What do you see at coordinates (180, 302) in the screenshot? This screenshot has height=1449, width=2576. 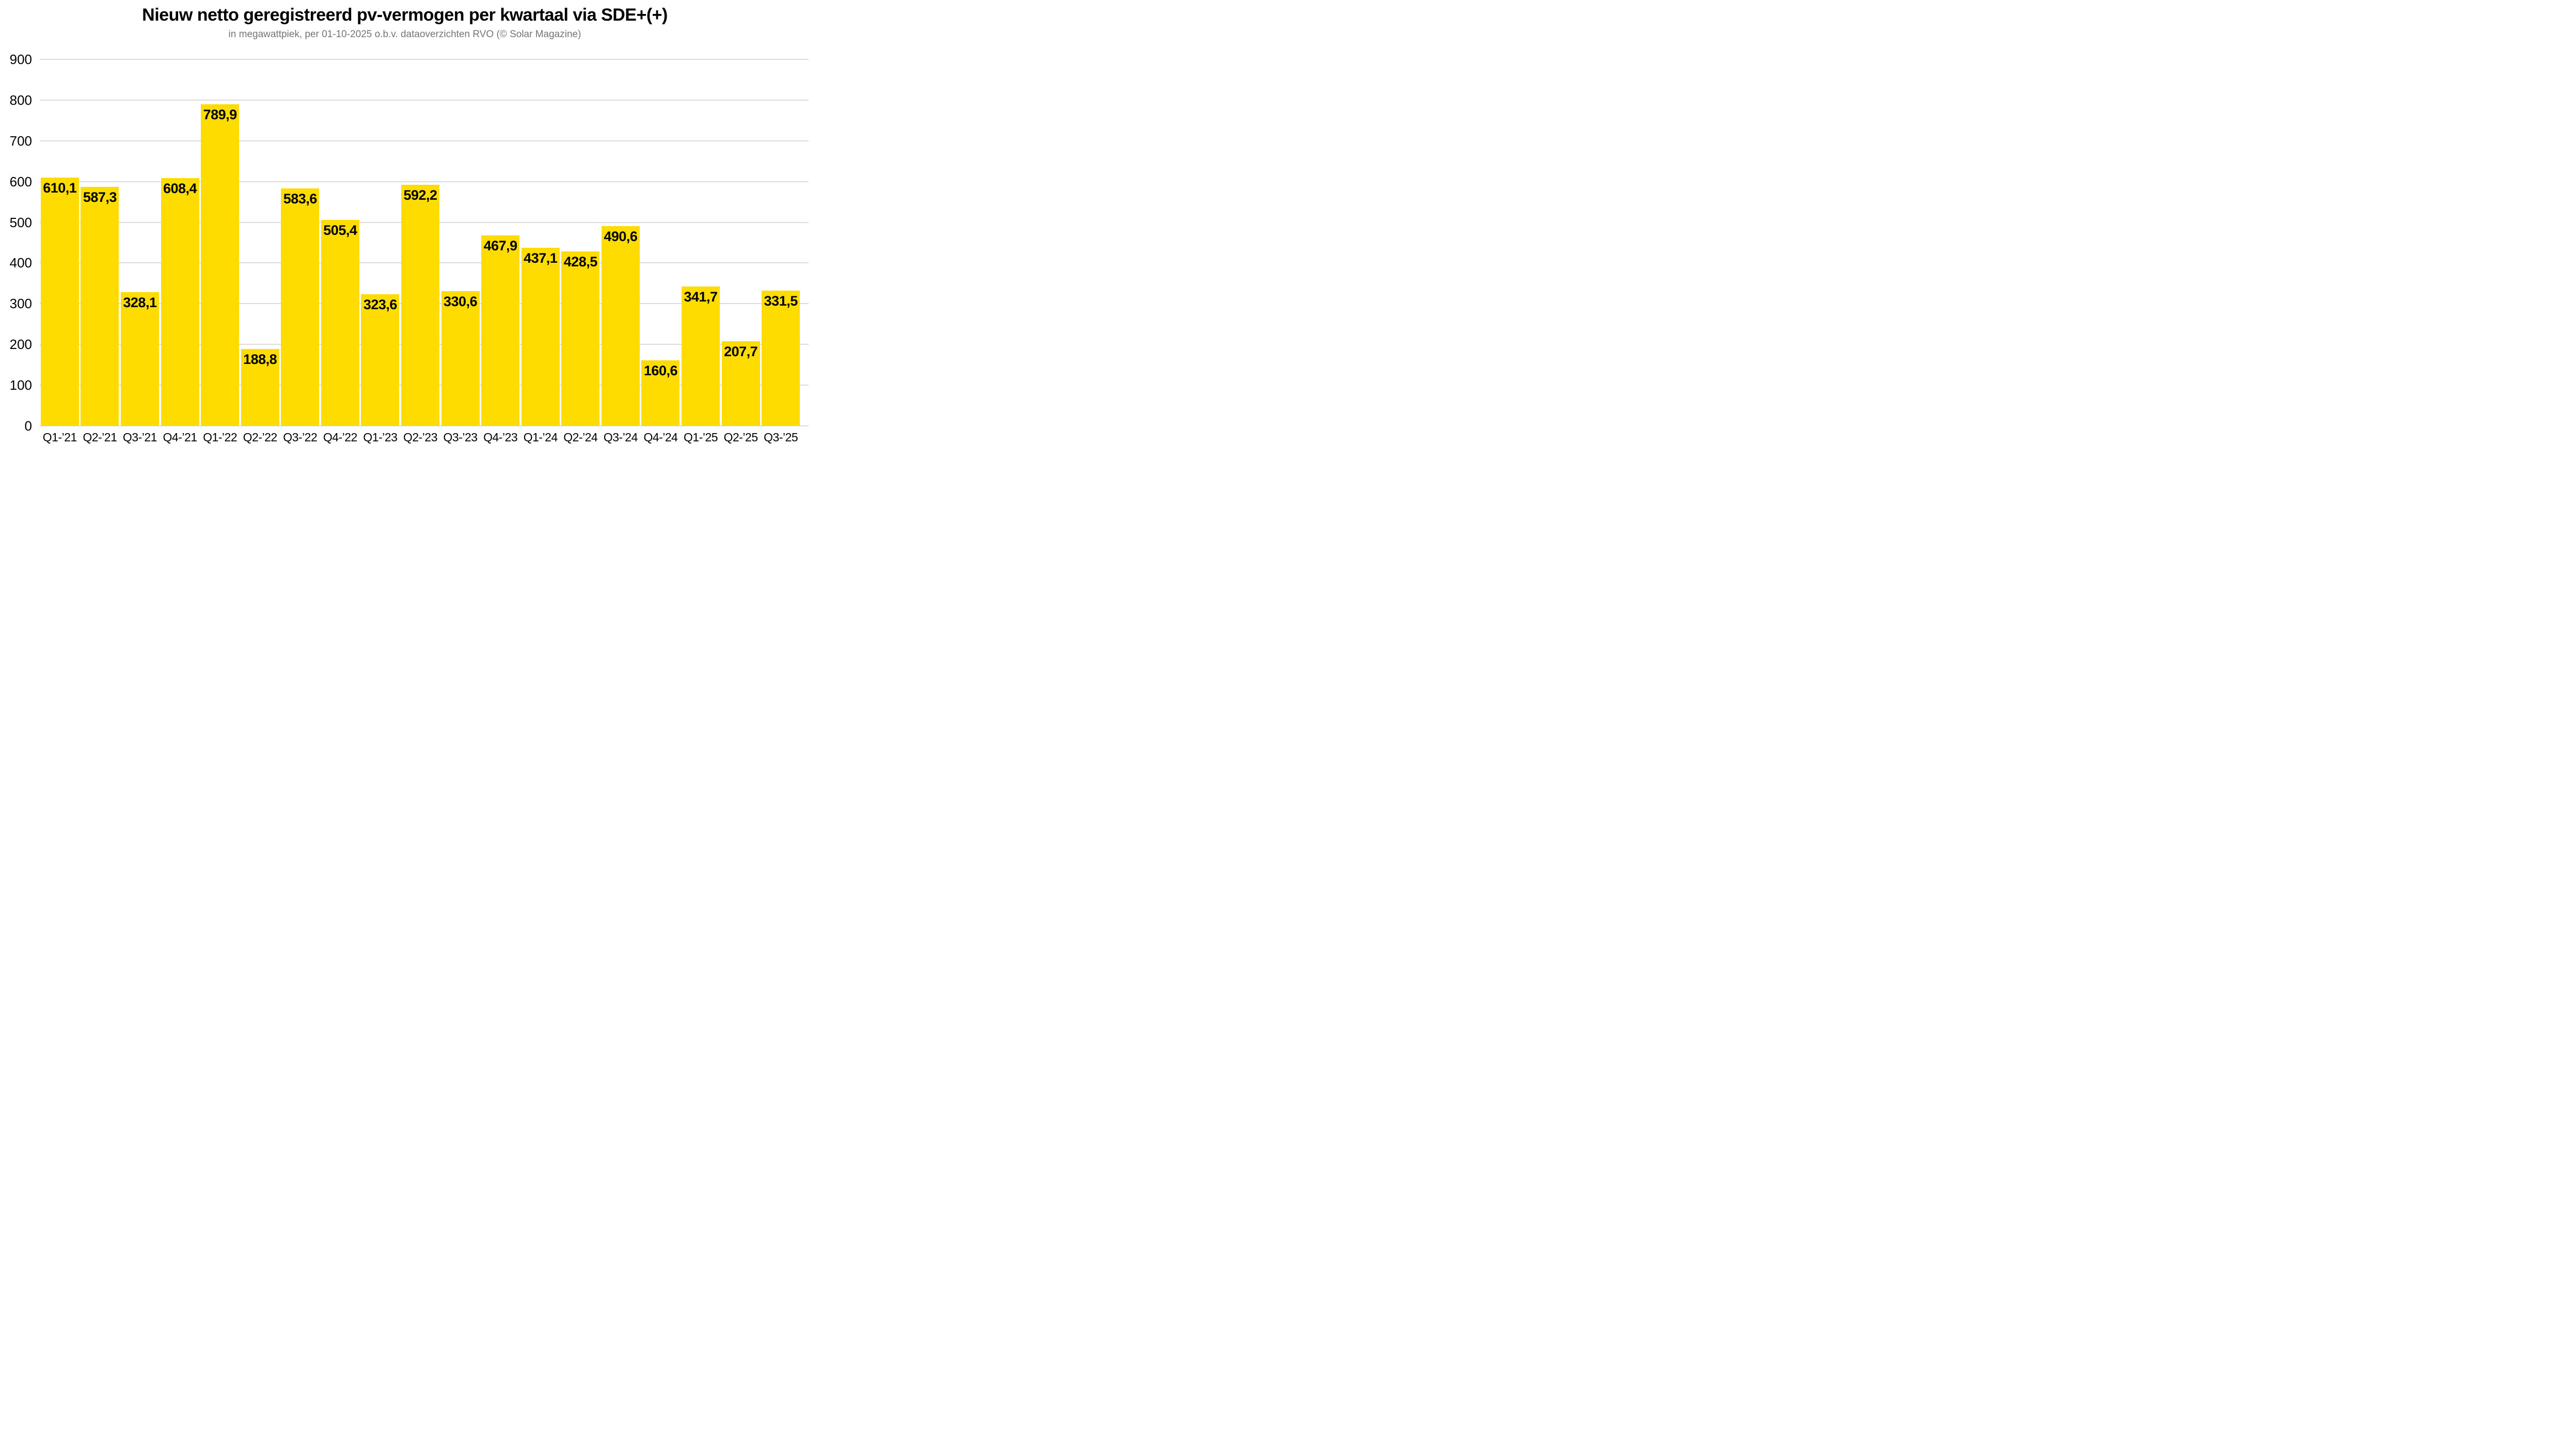 I see `bar-Q4-’21: 608,4` at bounding box center [180, 302].